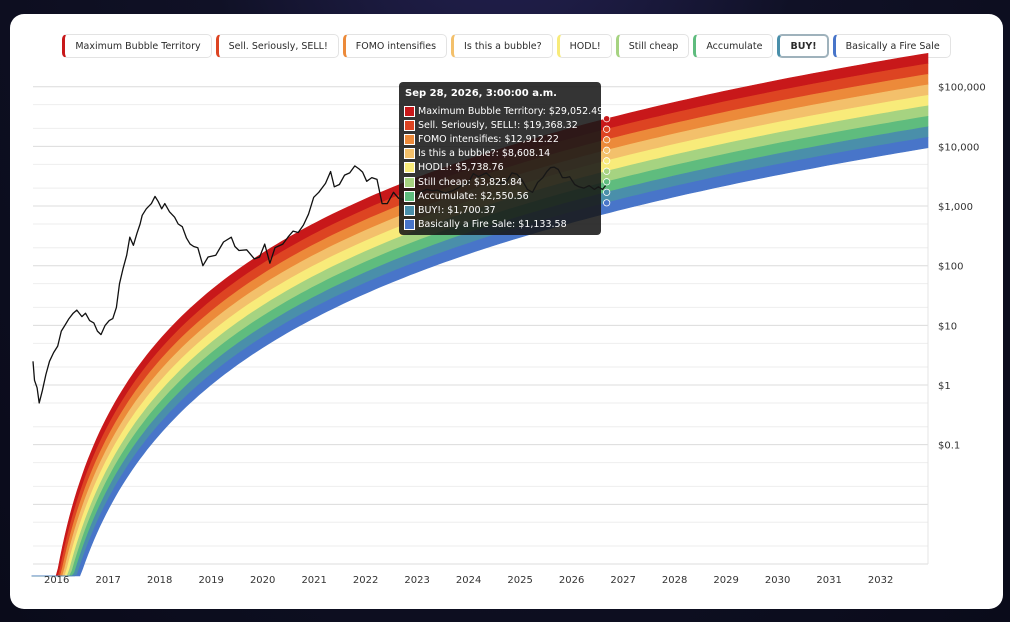 Image resolution: width=1010 pixels, height=622 pixels. I want to click on x-tick-label: 2021, so click(313, 580).